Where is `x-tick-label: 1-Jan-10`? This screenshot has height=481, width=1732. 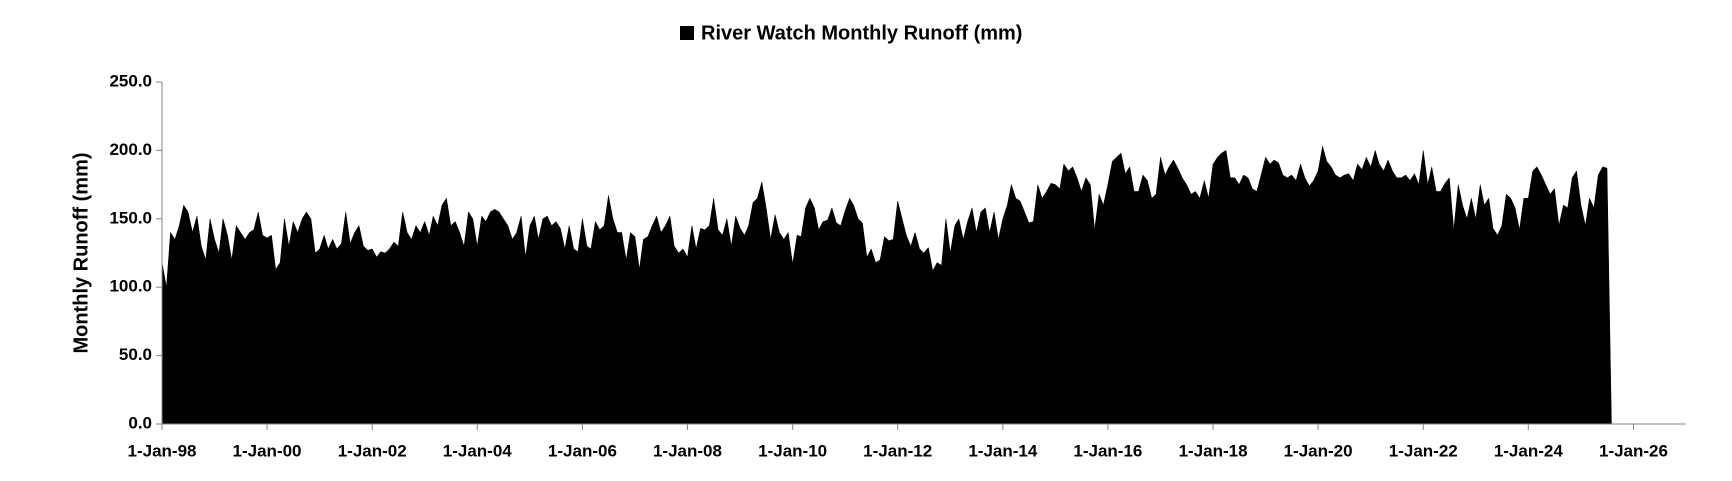
x-tick-label: 1-Jan-10 is located at coordinates (792, 450).